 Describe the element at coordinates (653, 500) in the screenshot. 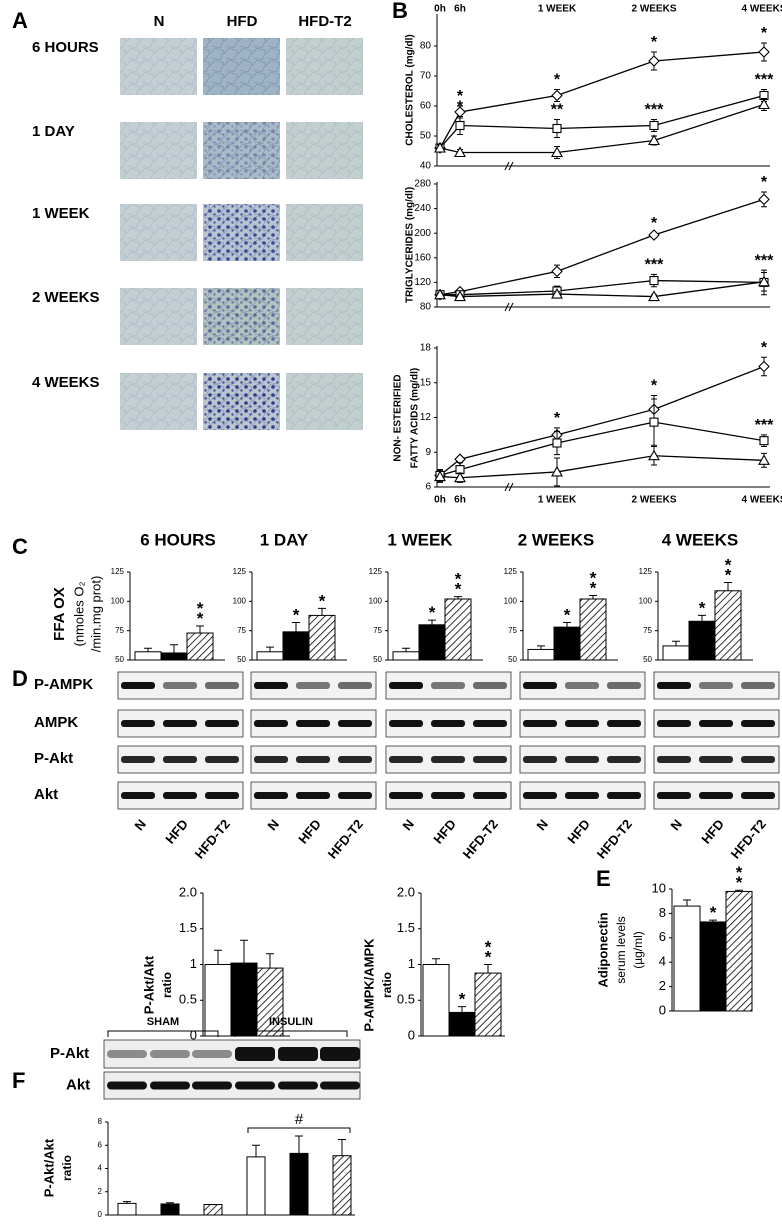

I see `x-tick-label: 2 WEEKS` at that location.